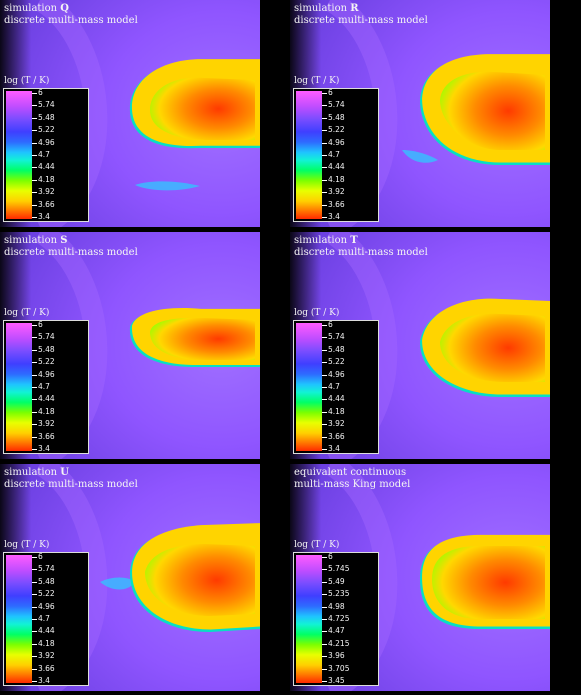  I want to click on colorbar-tick-label: 4.18, so click(336, 179).